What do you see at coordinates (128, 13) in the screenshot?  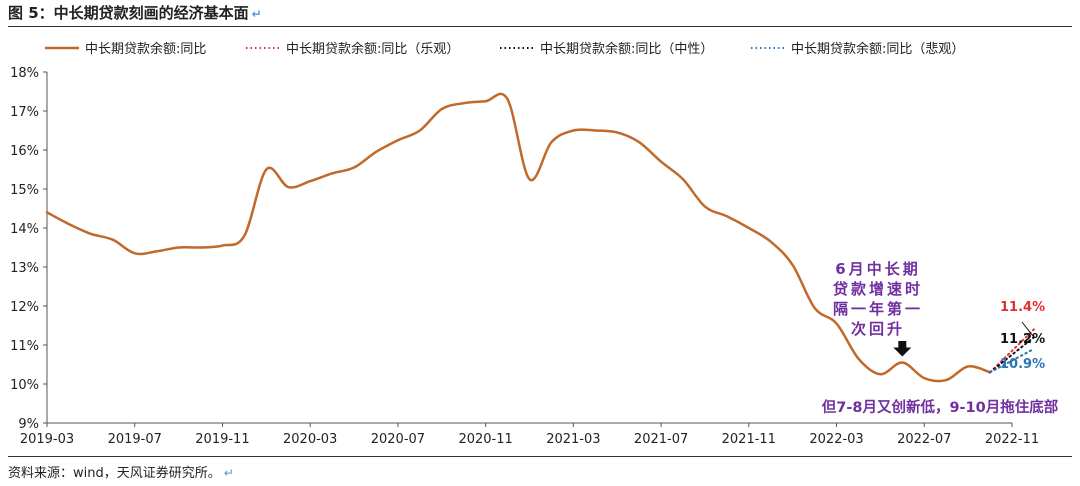 I see `figure-title-text: 图 5：中长期贷款刻画的经济基本面` at bounding box center [128, 13].